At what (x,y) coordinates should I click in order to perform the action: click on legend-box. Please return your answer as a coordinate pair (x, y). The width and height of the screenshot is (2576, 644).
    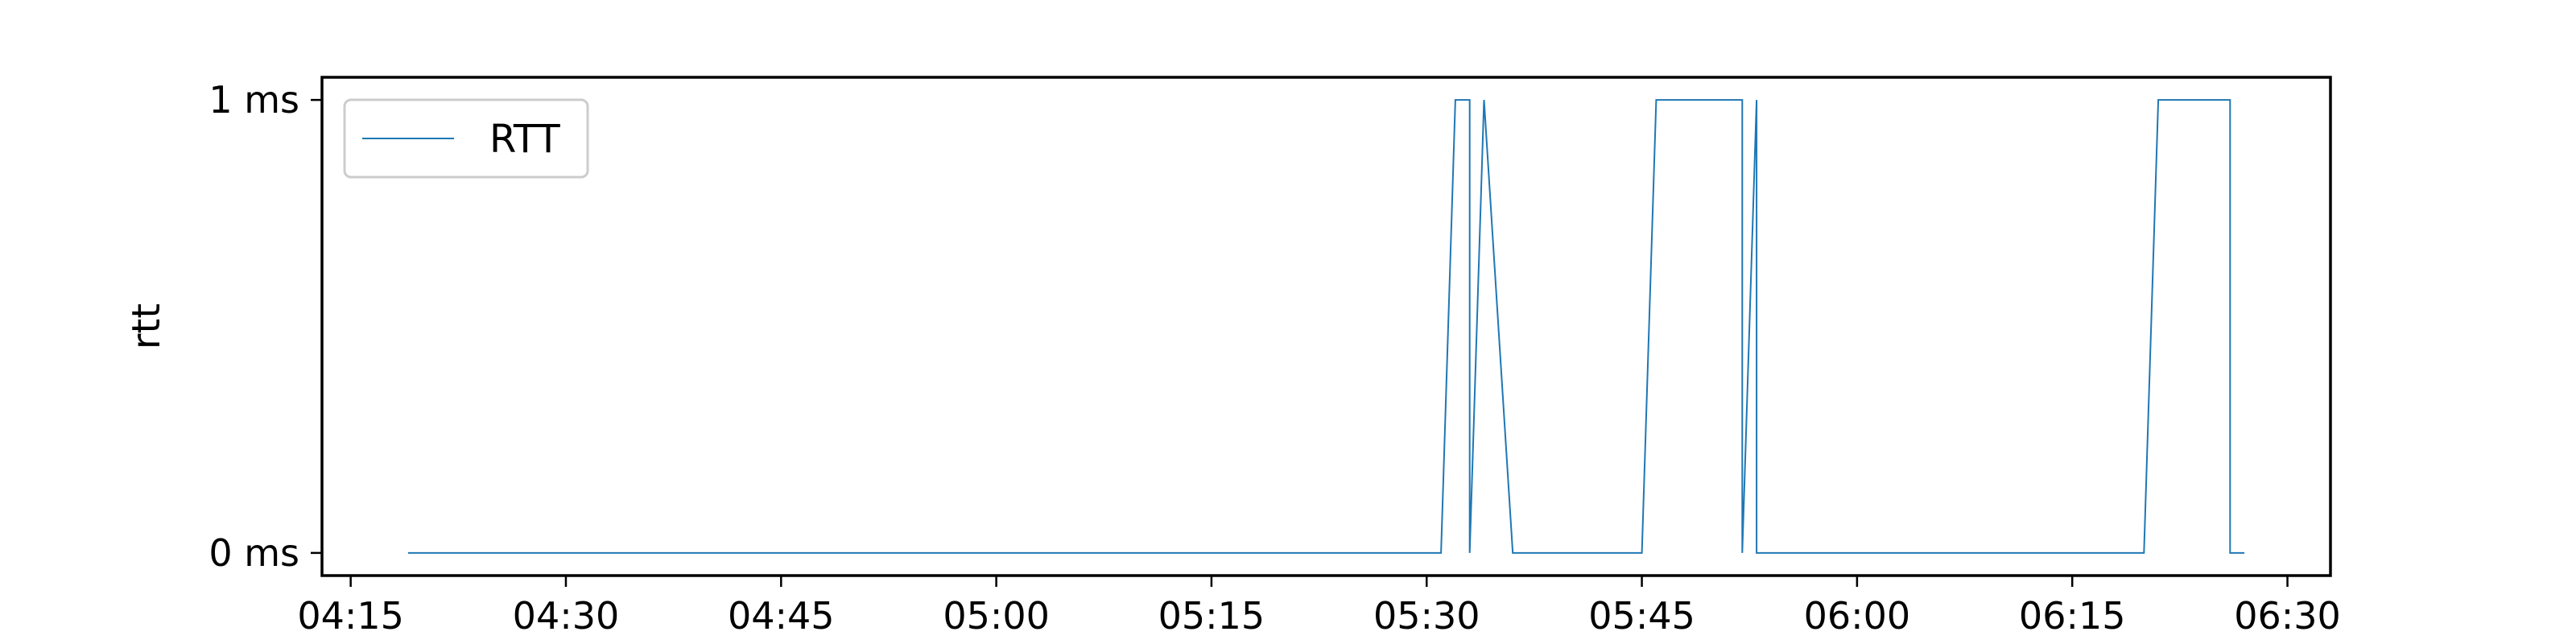
    Looking at the image, I should click on (466, 138).